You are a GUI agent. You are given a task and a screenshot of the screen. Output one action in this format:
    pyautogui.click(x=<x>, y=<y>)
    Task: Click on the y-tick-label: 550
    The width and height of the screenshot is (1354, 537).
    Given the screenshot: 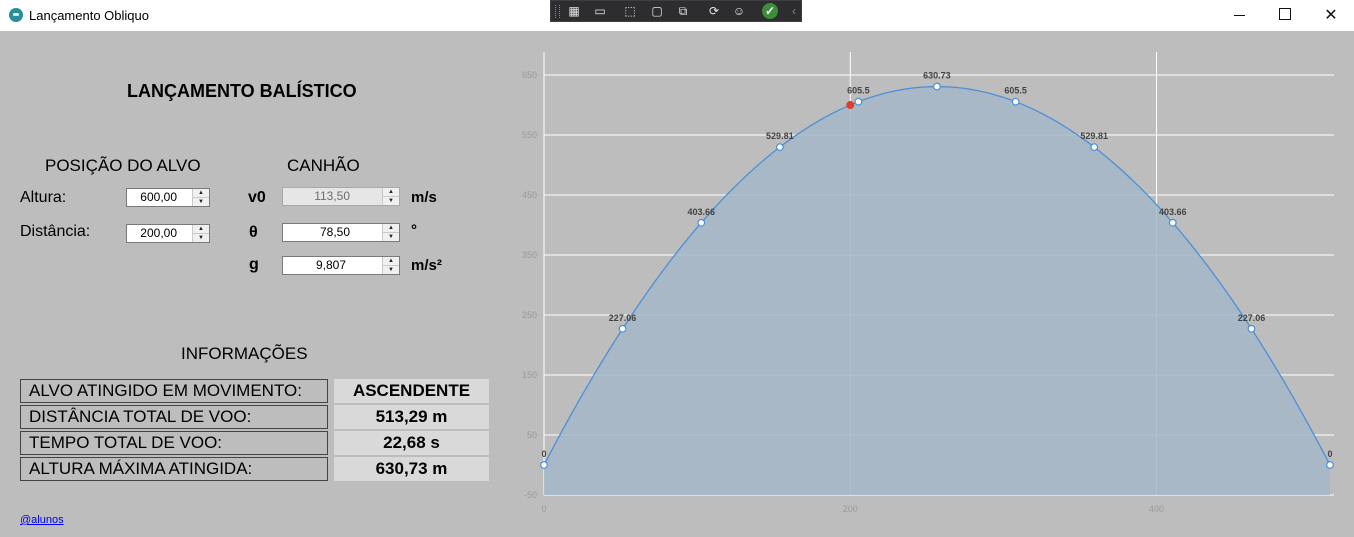 What is the action you would take?
    pyautogui.click(x=529, y=135)
    